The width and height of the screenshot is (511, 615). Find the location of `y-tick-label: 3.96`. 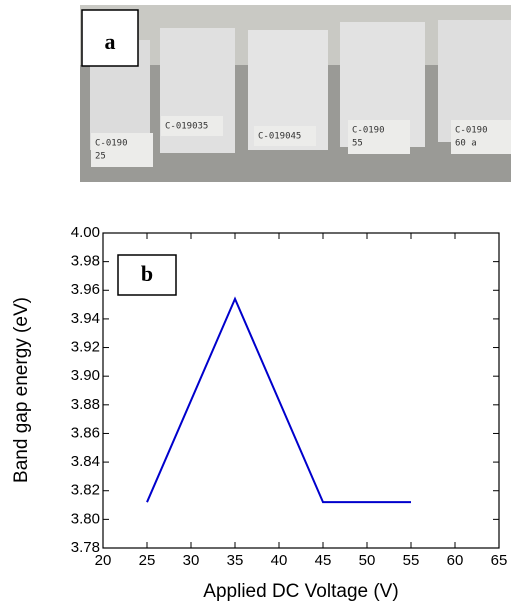

y-tick-label: 3.96 is located at coordinates (85, 289).